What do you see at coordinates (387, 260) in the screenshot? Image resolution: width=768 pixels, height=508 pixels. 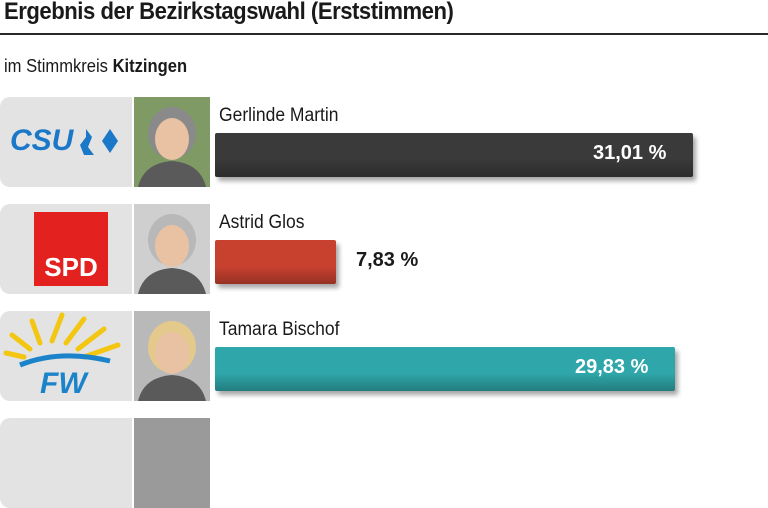 I see `value-label: 7,83 %` at bounding box center [387, 260].